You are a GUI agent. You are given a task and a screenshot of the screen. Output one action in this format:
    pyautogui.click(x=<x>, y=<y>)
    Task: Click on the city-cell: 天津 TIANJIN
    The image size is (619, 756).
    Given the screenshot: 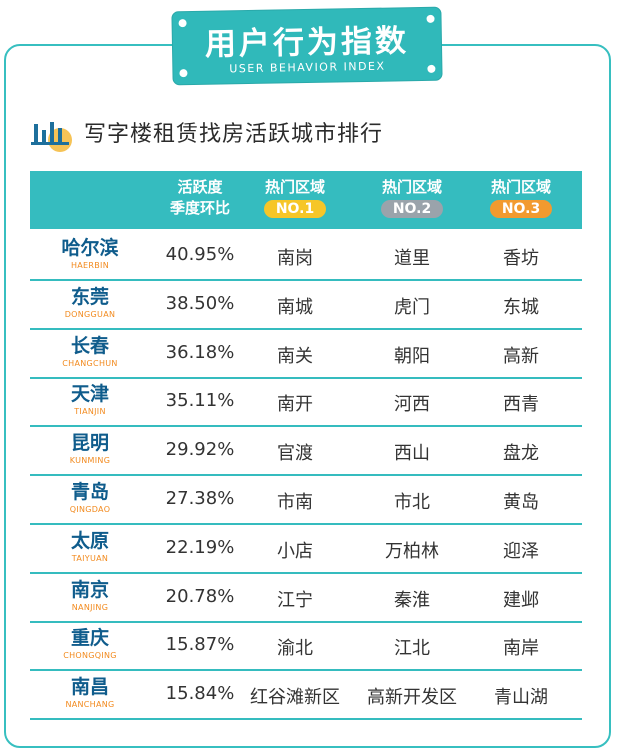 What is the action you would take?
    pyautogui.click(x=90, y=399)
    